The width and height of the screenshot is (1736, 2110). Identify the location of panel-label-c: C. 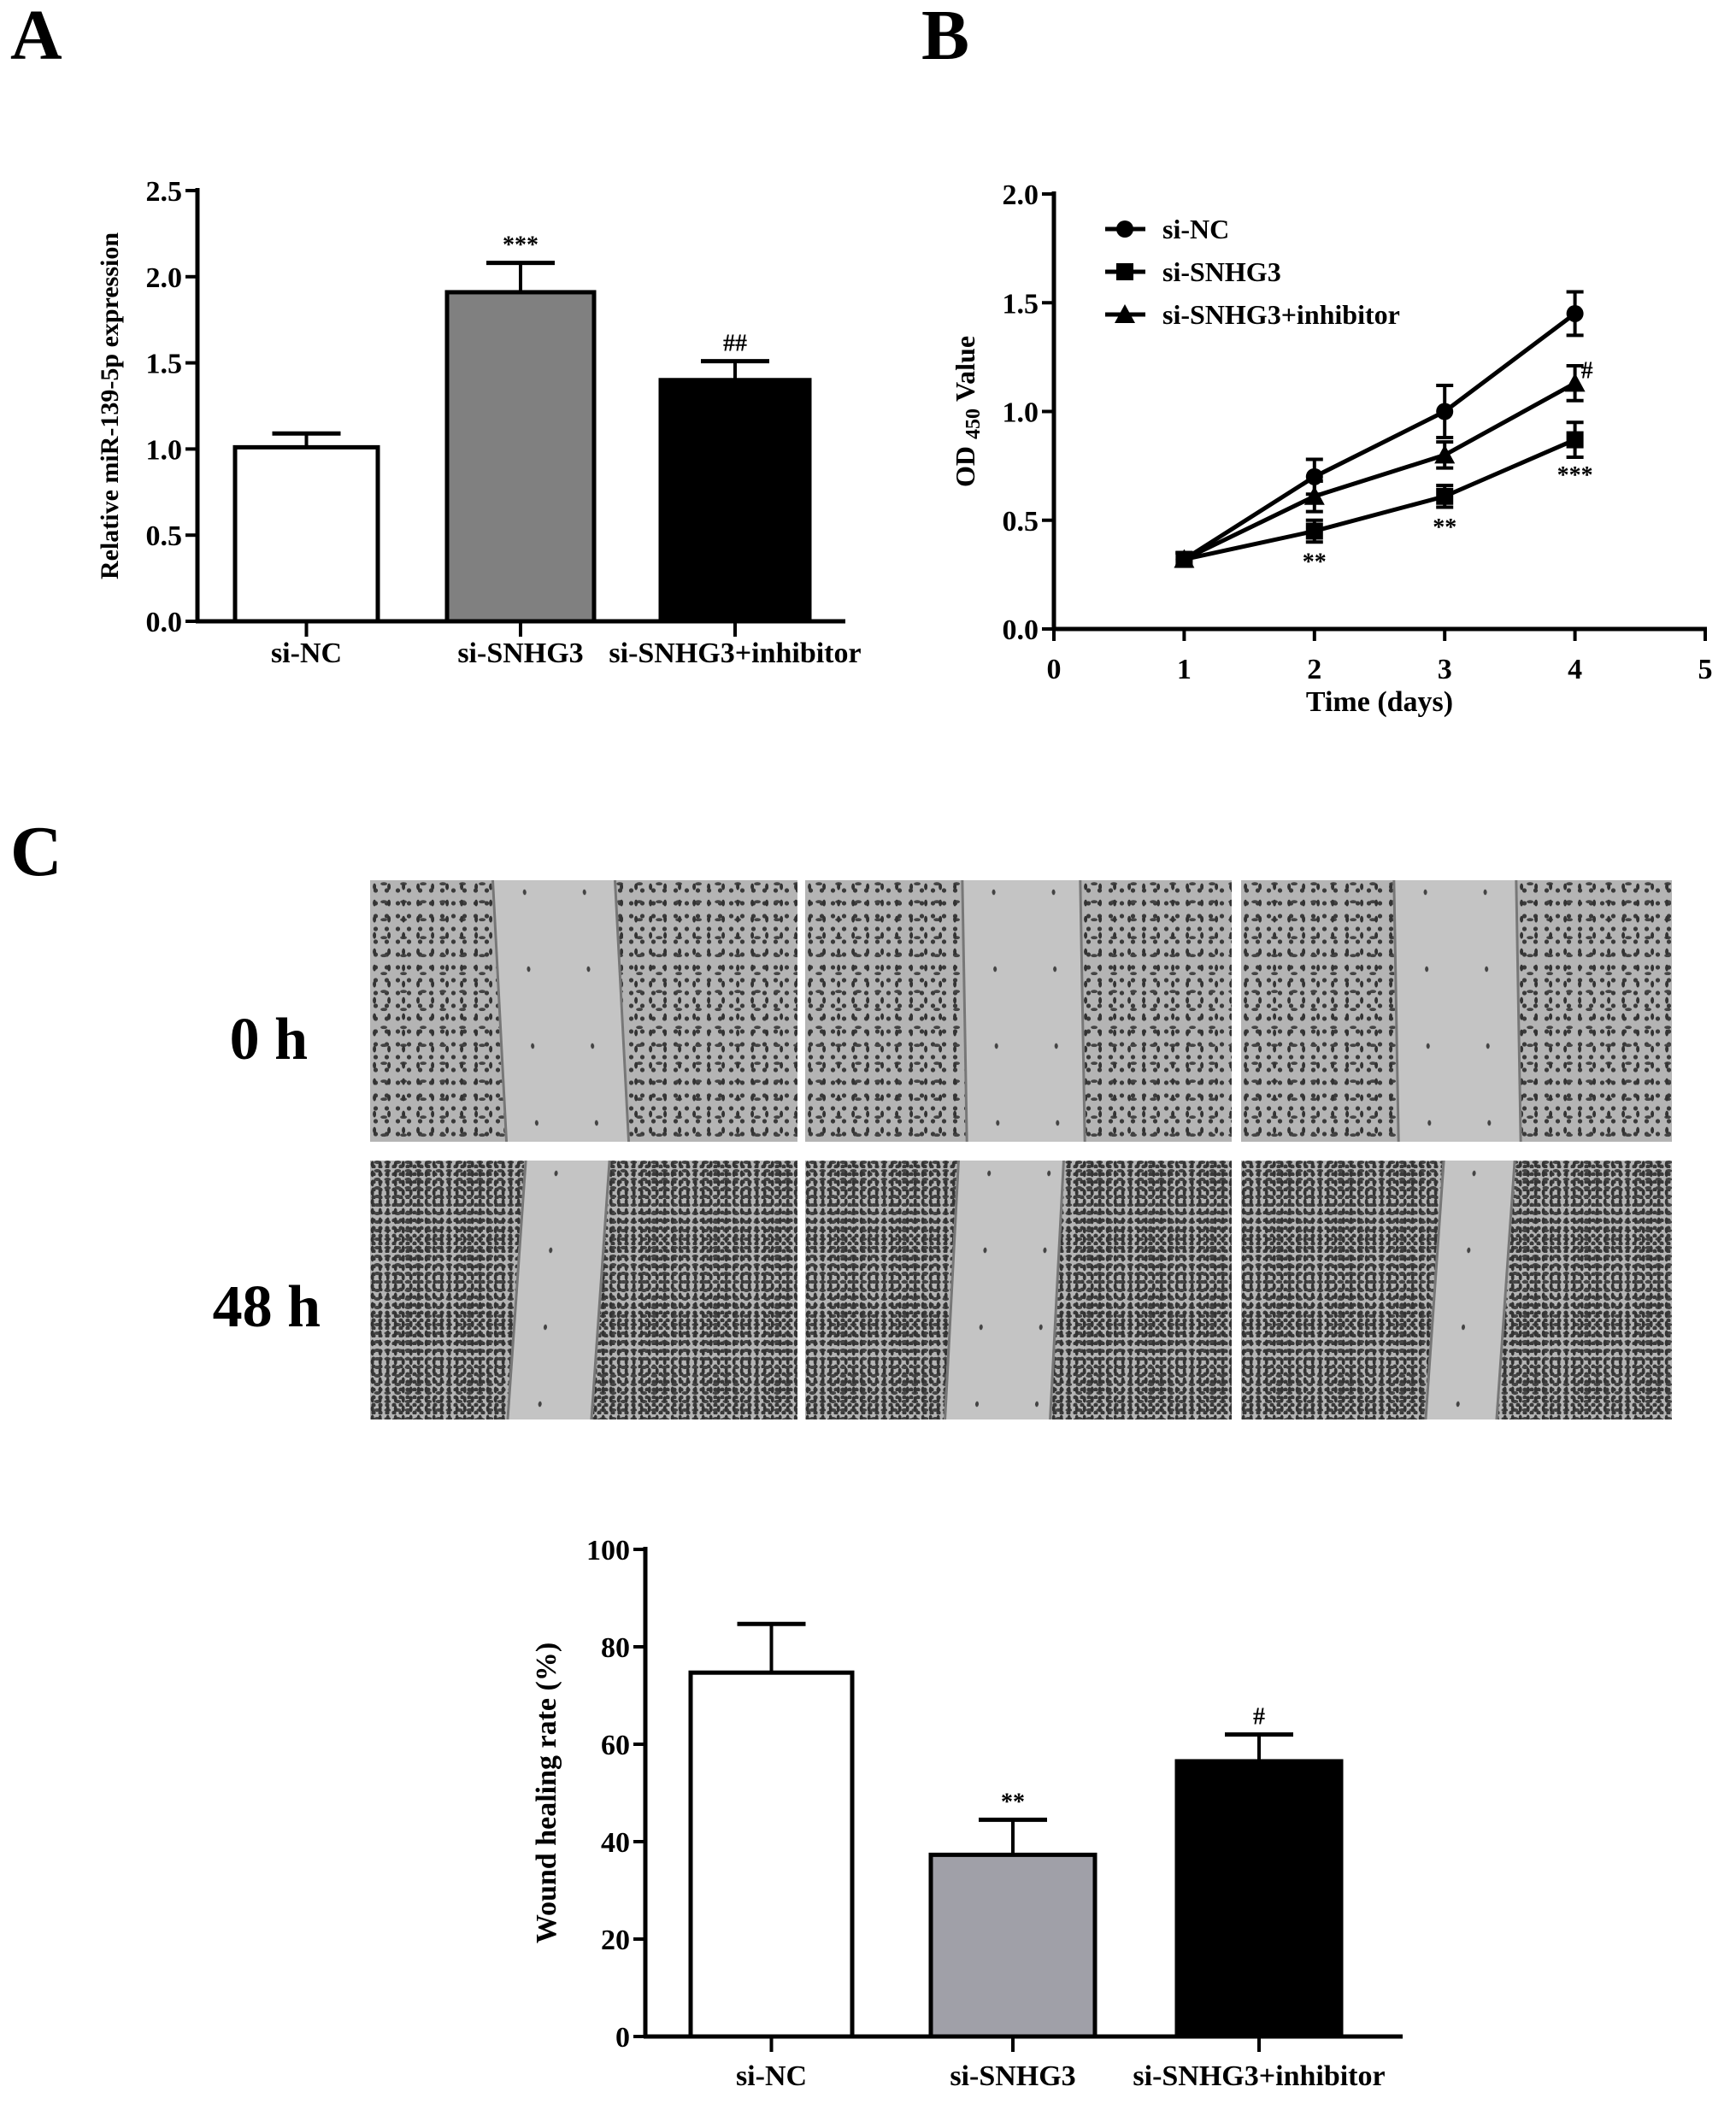
(36, 851).